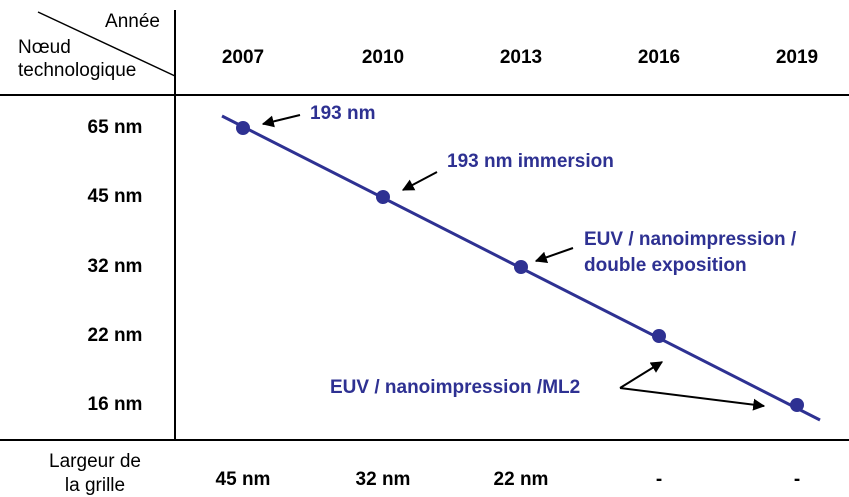  I want to click on annotation: double exposition, so click(665, 265).